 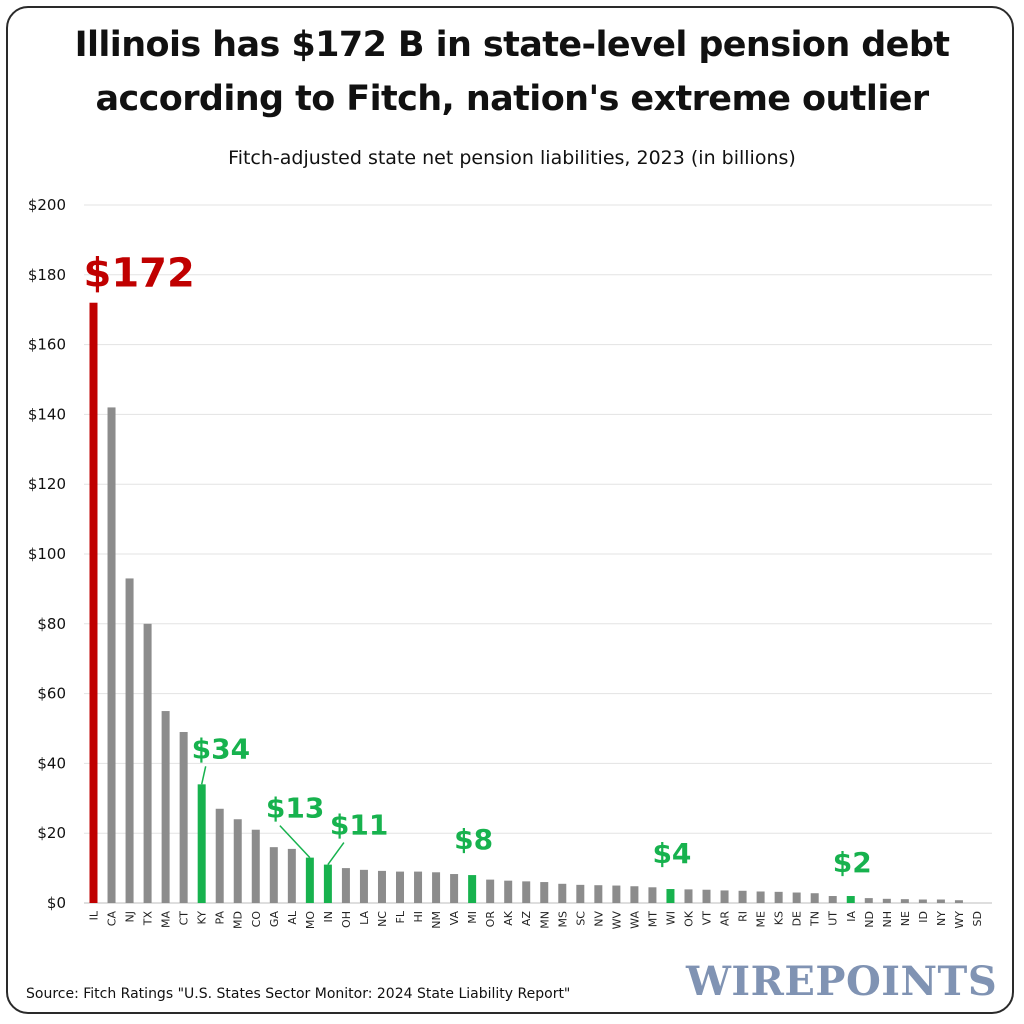 I want to click on bar-ca, so click(x=111, y=655).